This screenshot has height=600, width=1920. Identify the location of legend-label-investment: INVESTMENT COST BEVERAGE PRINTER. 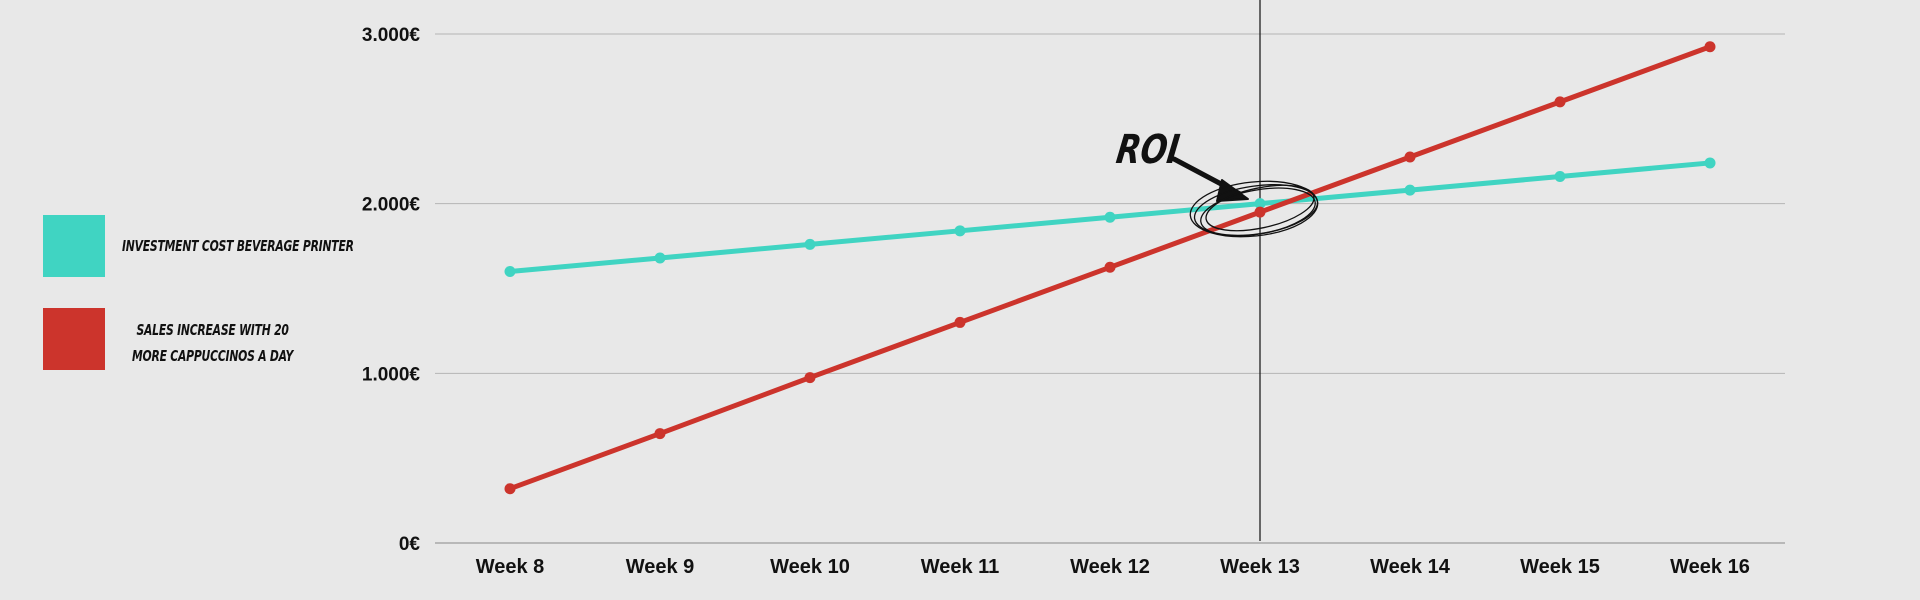
(238, 246).